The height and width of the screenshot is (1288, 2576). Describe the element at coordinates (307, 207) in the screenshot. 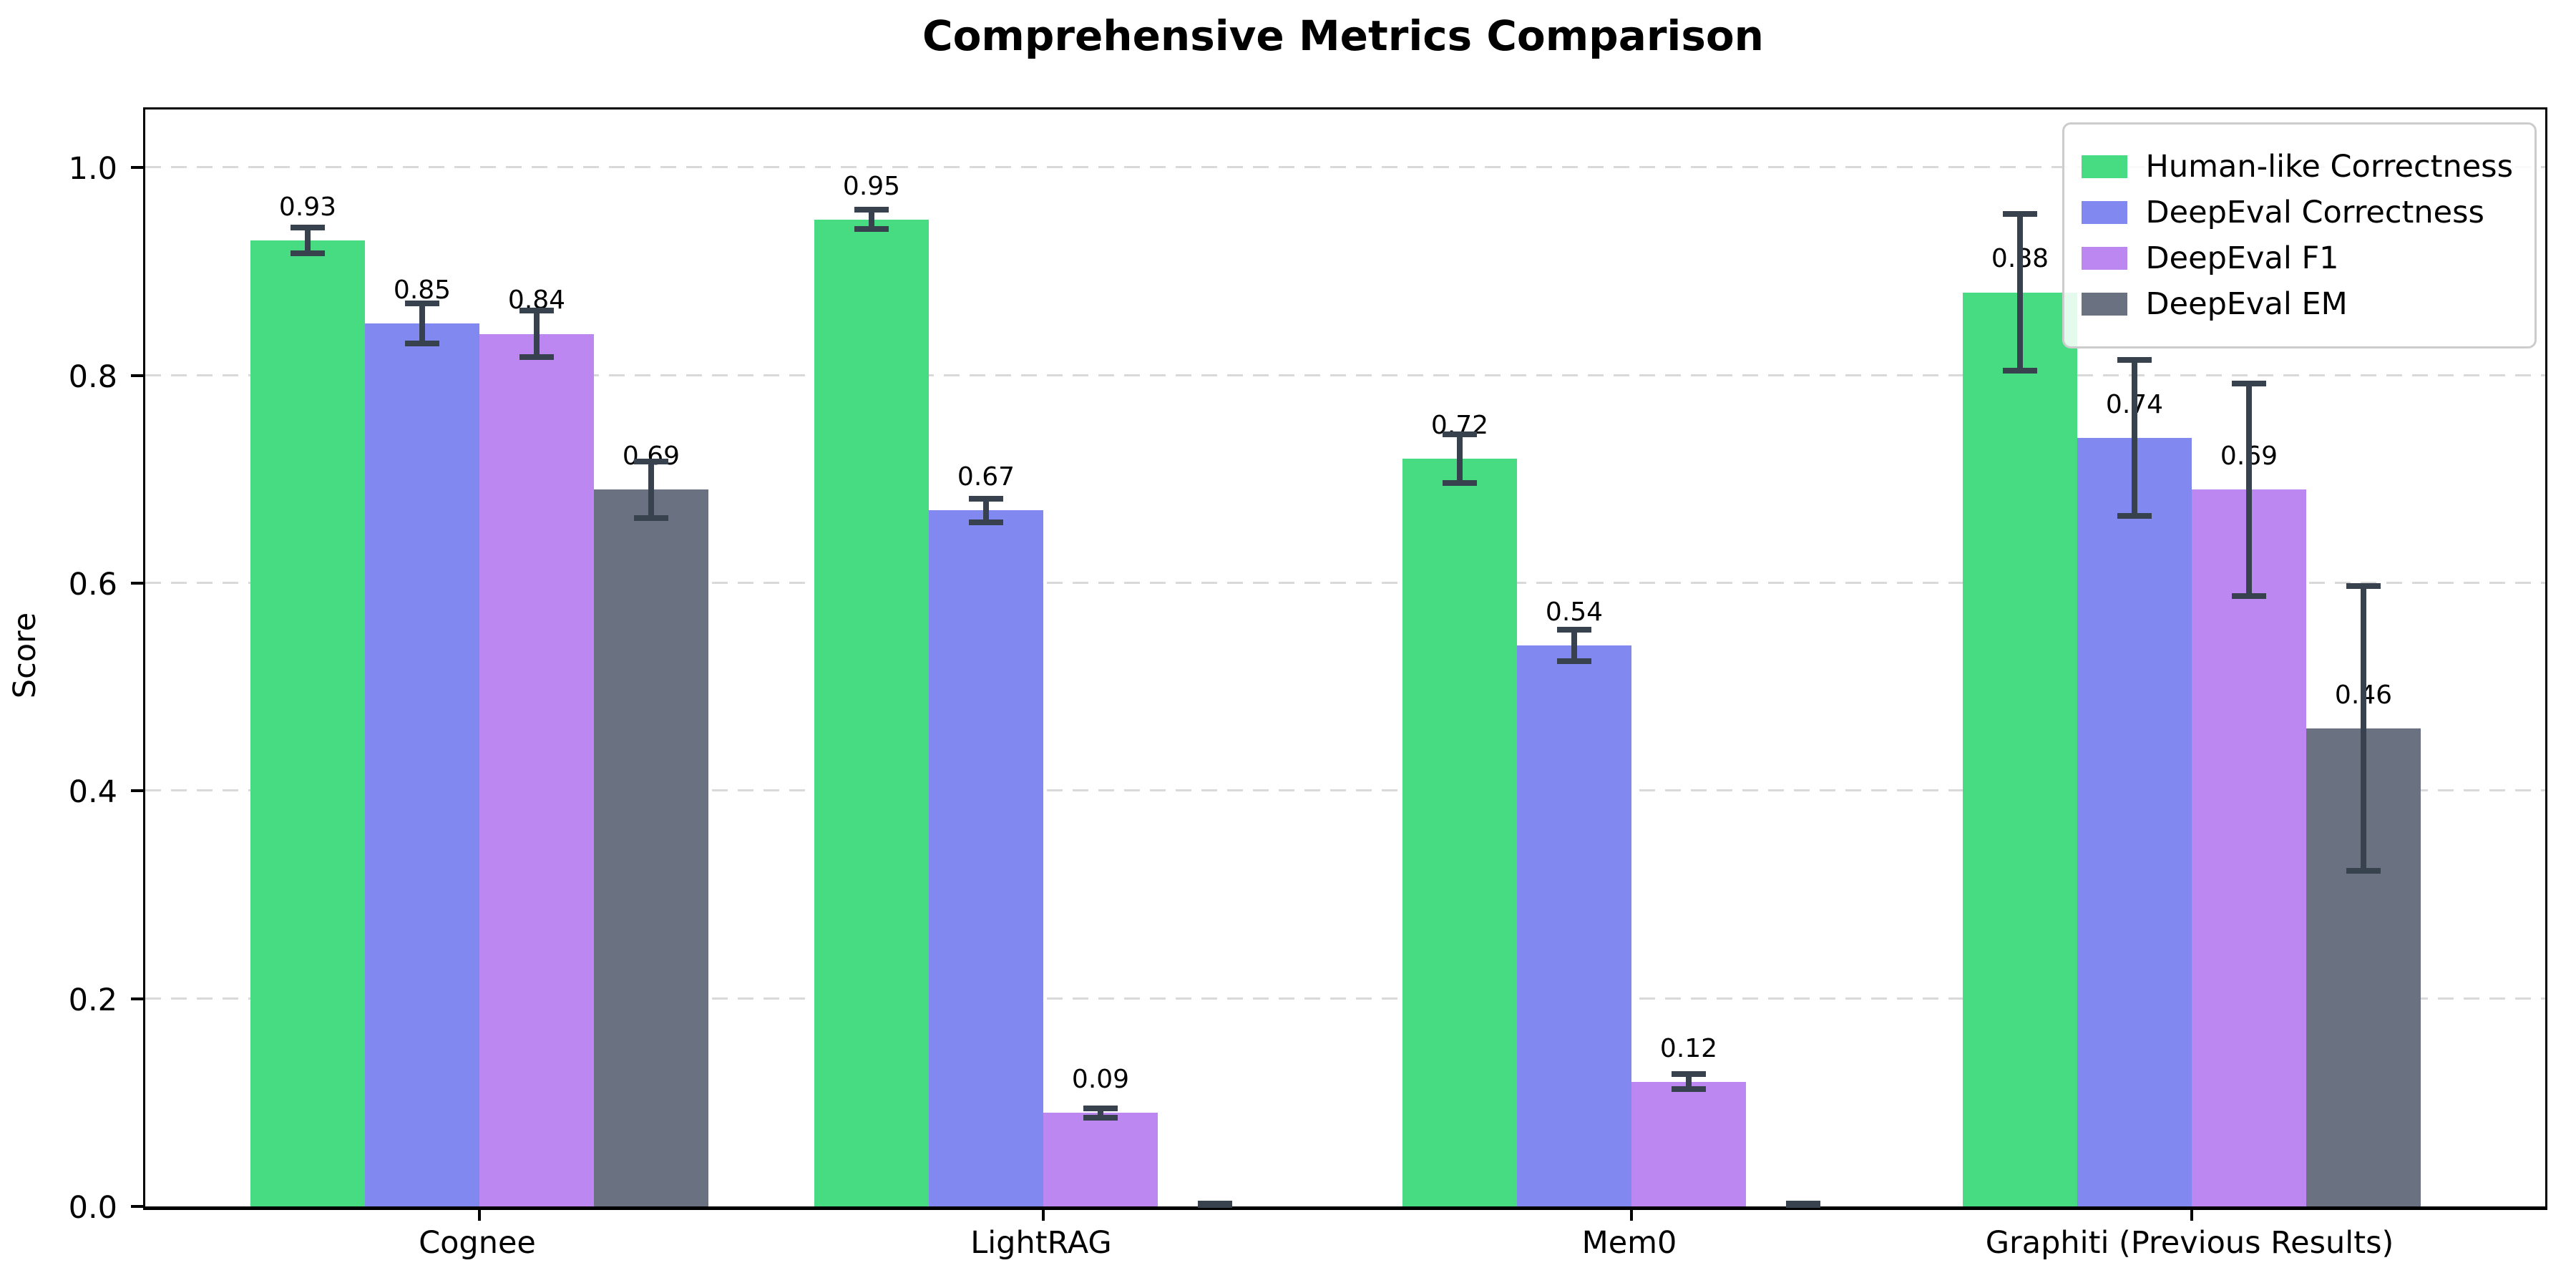

I see `bar-value-label: 0.93` at that location.